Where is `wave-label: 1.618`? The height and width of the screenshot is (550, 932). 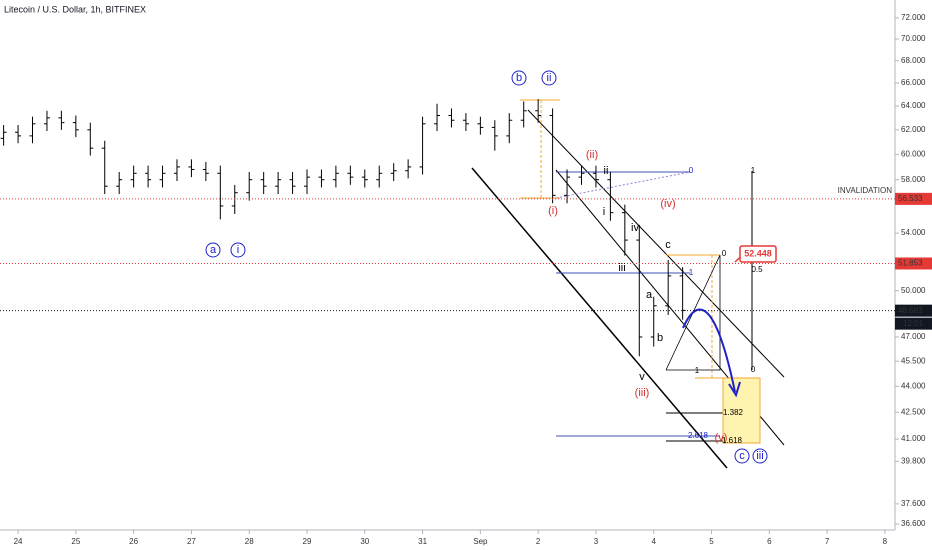
wave-label: 1.618 is located at coordinates (732, 440).